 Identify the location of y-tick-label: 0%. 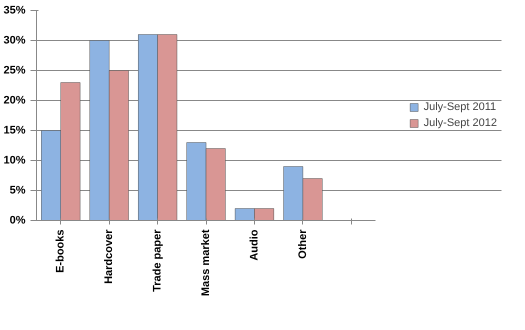
(18, 220).